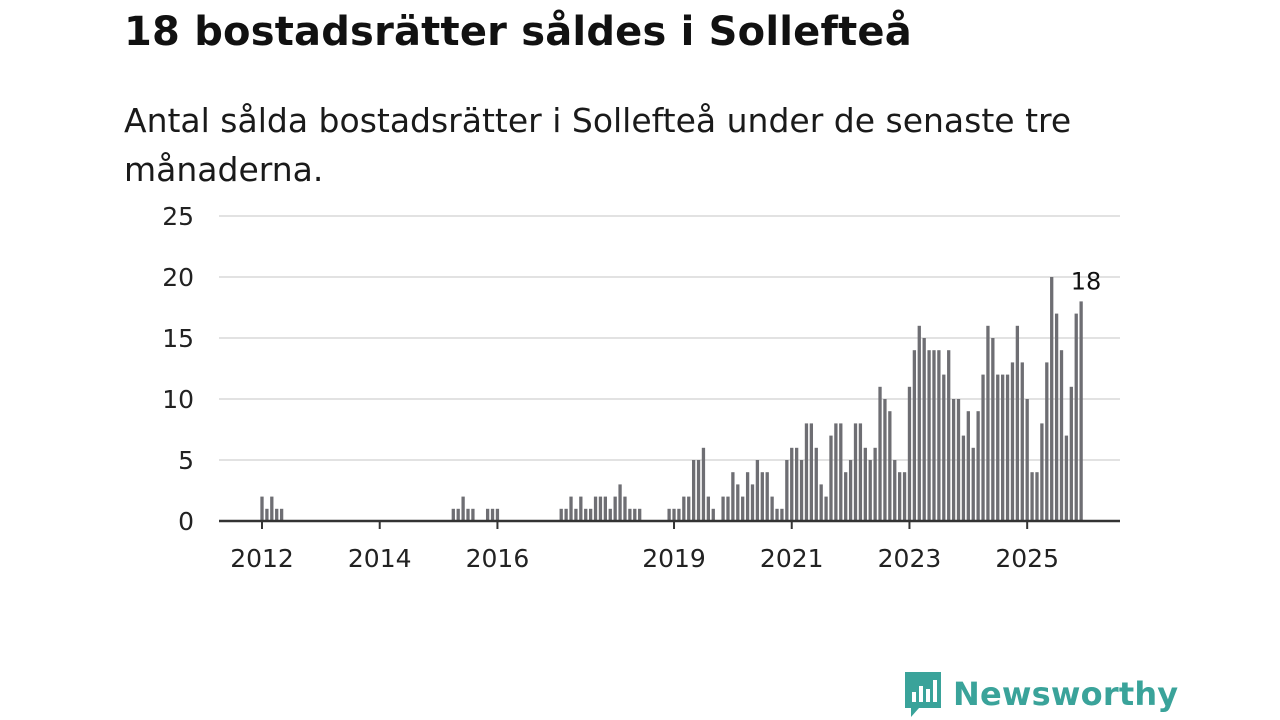 This screenshot has height=720, width=1280. Describe the element at coordinates (178, 338) in the screenshot. I see `y-tick-label: 15` at that location.